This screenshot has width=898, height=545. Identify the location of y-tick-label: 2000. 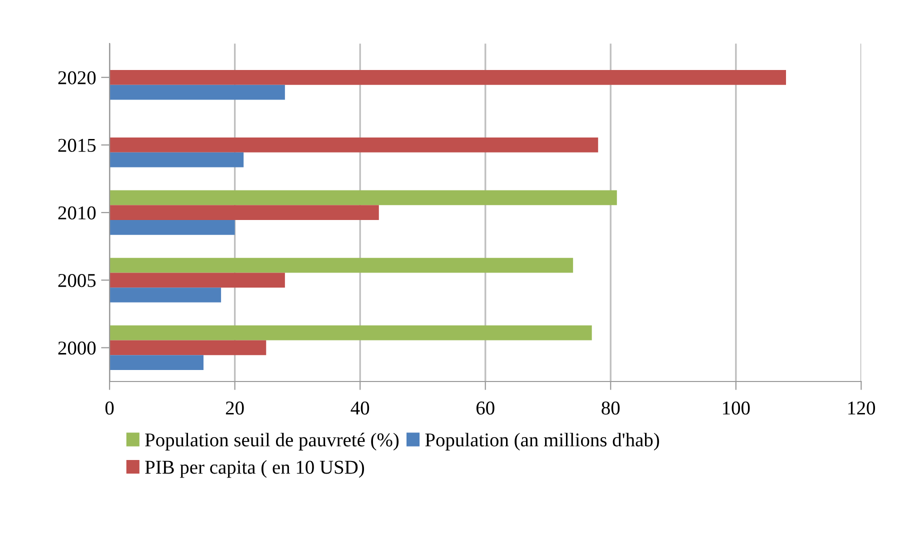
(77, 348).